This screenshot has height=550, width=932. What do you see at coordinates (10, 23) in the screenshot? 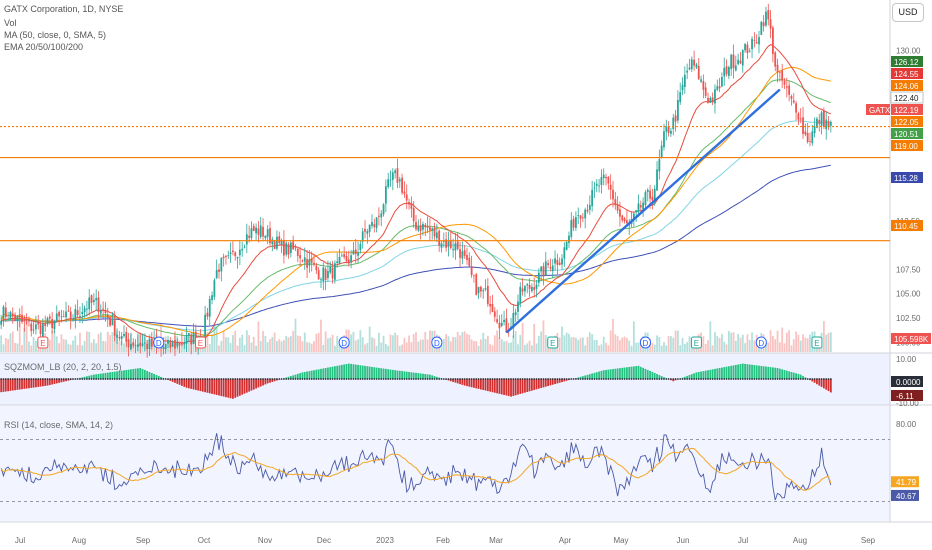
I see `volume-legend: Vol` at bounding box center [10, 23].